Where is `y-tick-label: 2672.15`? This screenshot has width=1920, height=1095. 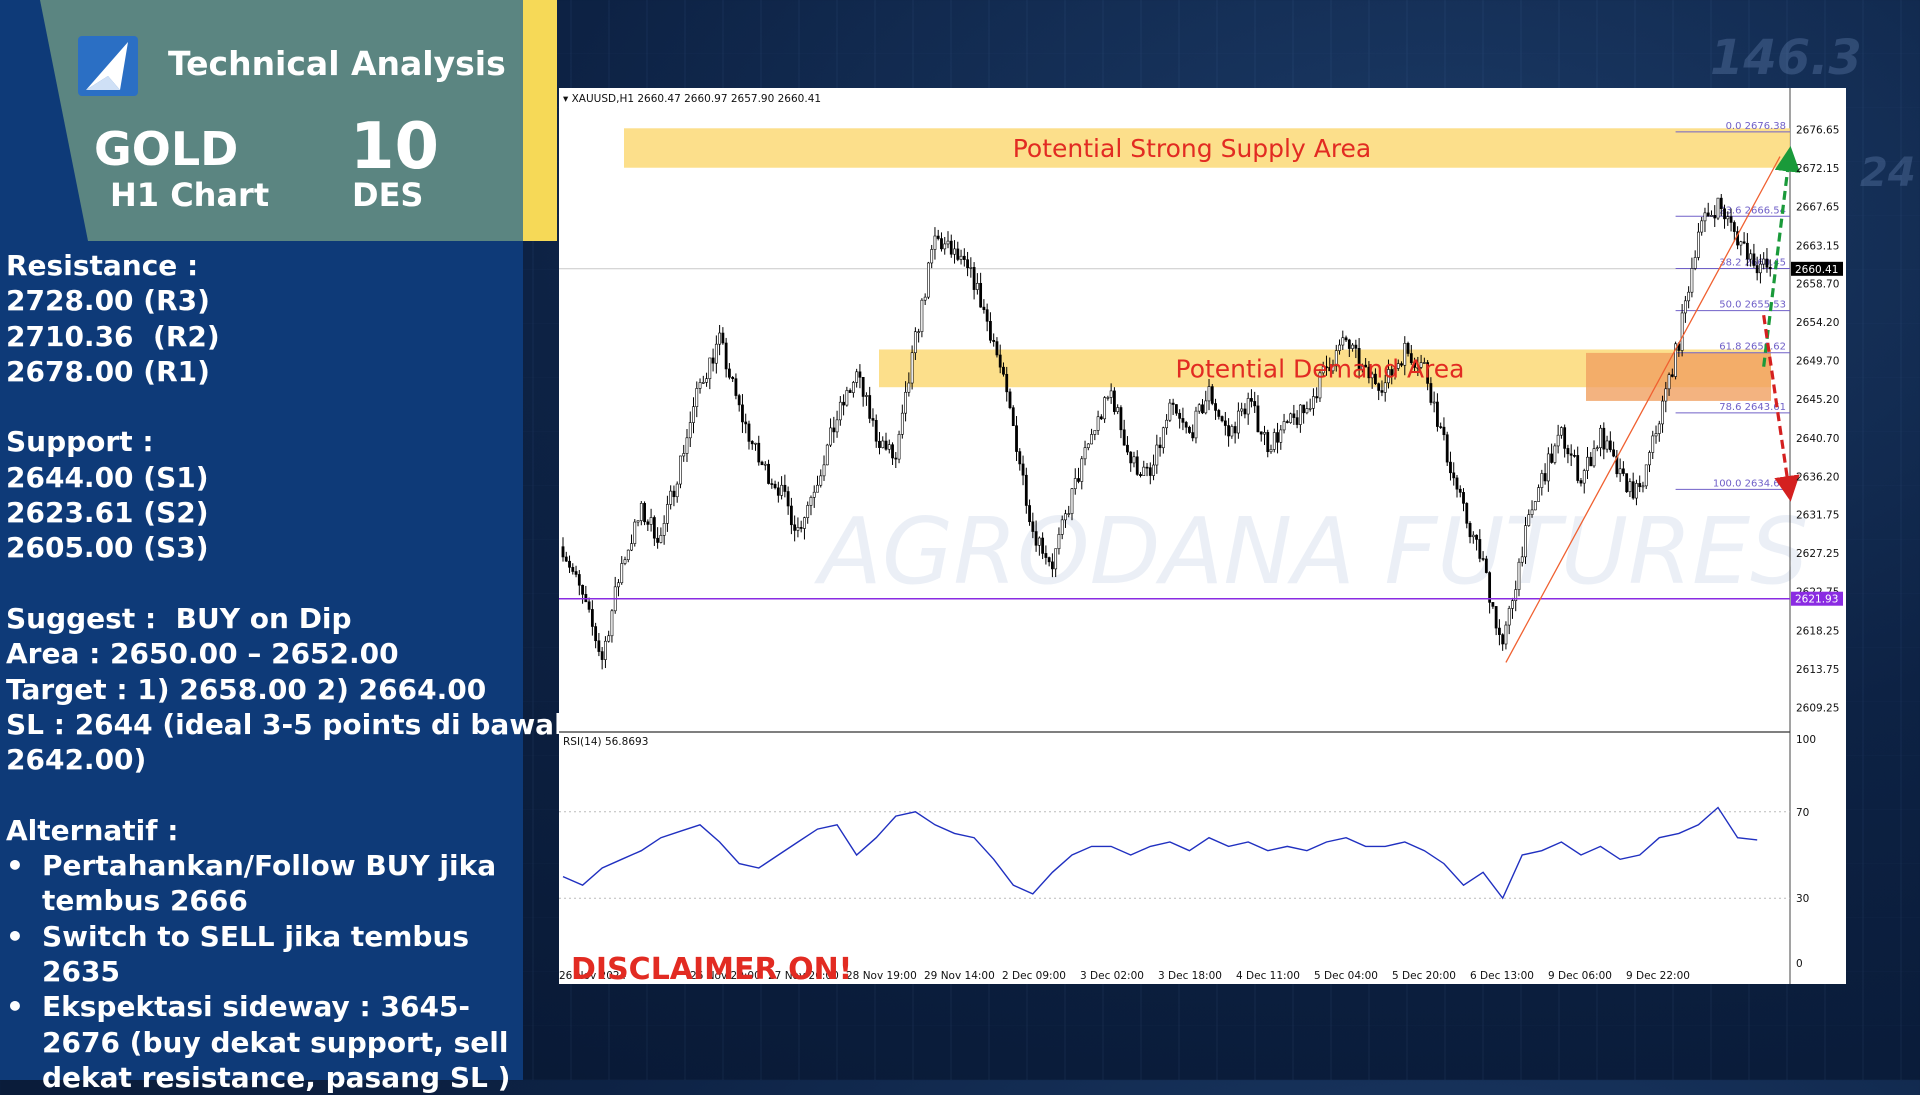 y-tick-label: 2672.15 is located at coordinates (1817, 169).